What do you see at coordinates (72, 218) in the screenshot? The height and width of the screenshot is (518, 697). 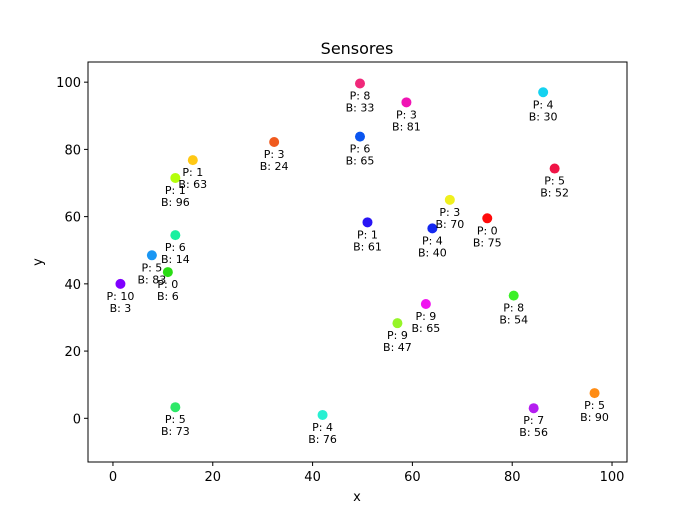 I see `y-tick-label: 60` at bounding box center [72, 218].